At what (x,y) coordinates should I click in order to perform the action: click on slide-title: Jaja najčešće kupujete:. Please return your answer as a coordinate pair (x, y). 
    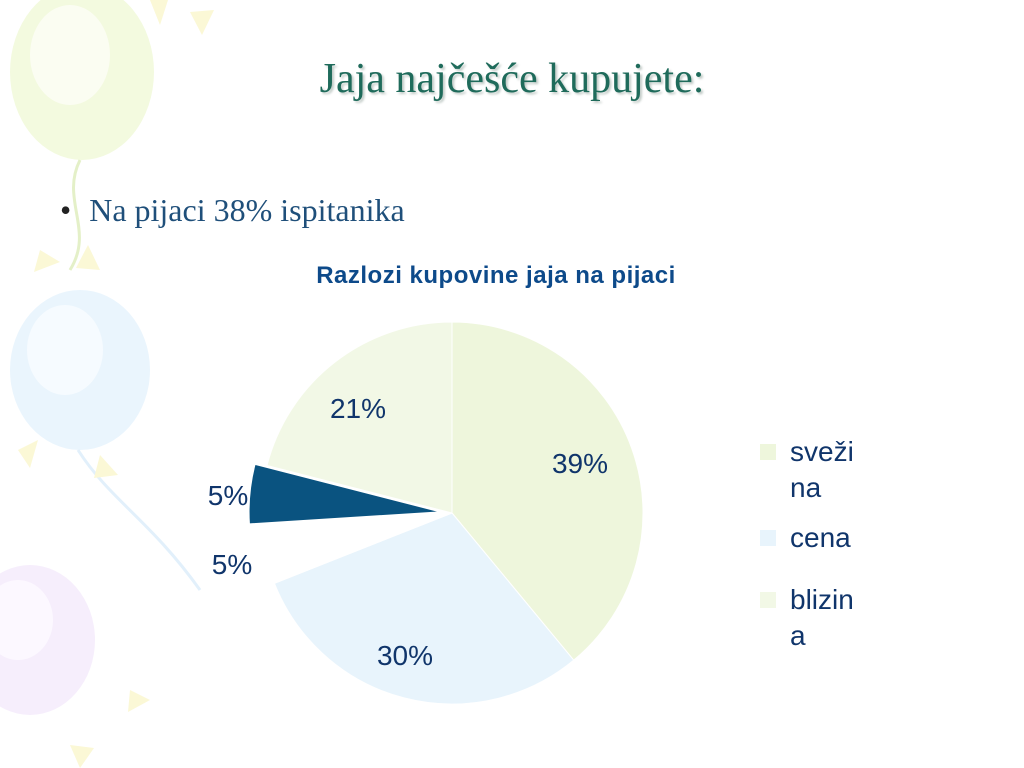
    Looking at the image, I should click on (512, 79).